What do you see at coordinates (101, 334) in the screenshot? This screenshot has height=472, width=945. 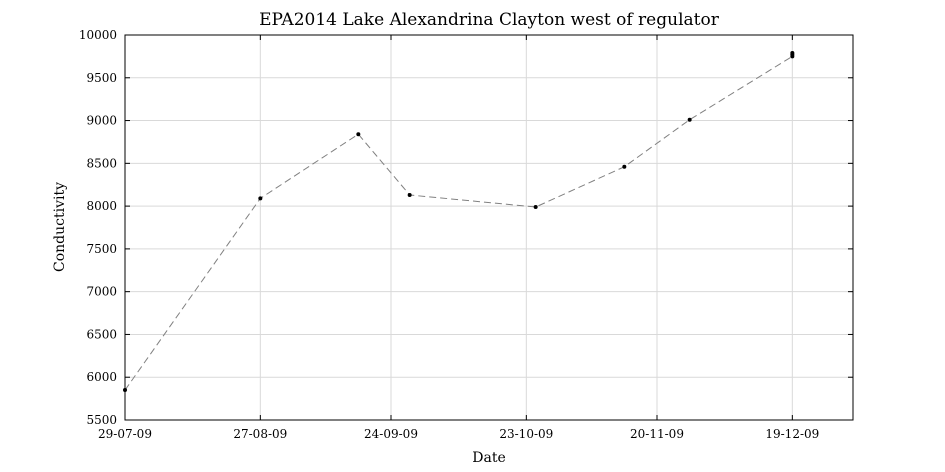 I see `y-tick-label: 6500` at bounding box center [101, 334].